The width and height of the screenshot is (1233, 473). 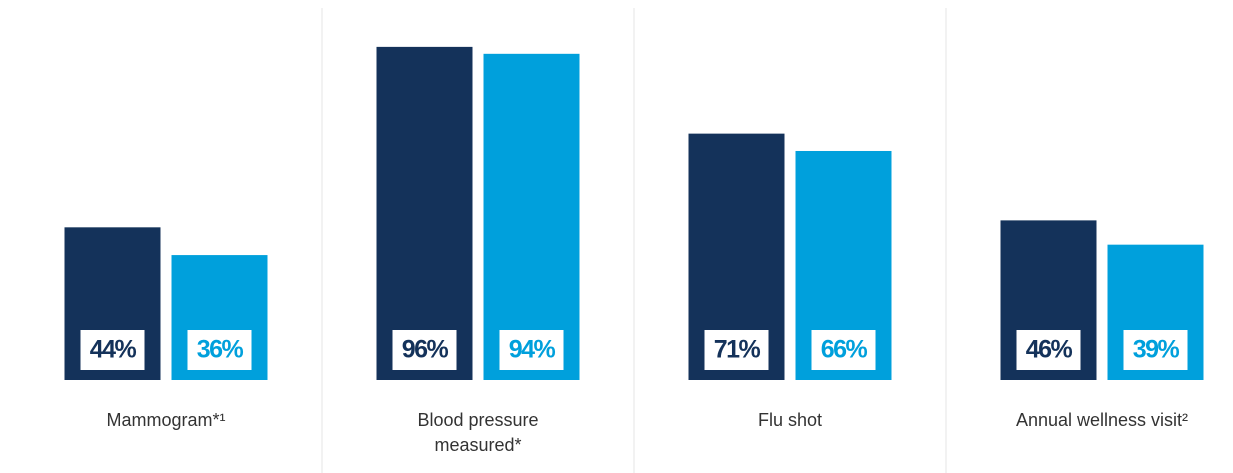 What do you see at coordinates (478, 432) in the screenshot?
I see `category-label: Blood pressure measured*` at bounding box center [478, 432].